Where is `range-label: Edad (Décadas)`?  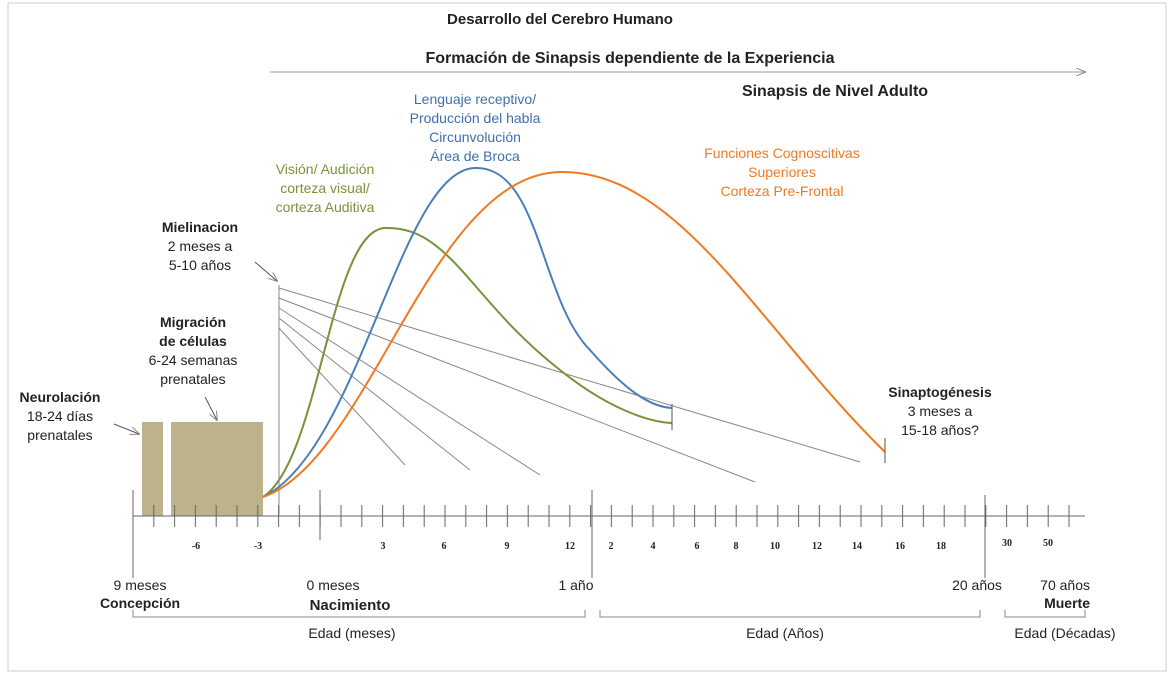
range-label: Edad (Décadas) is located at coordinates (1064, 633).